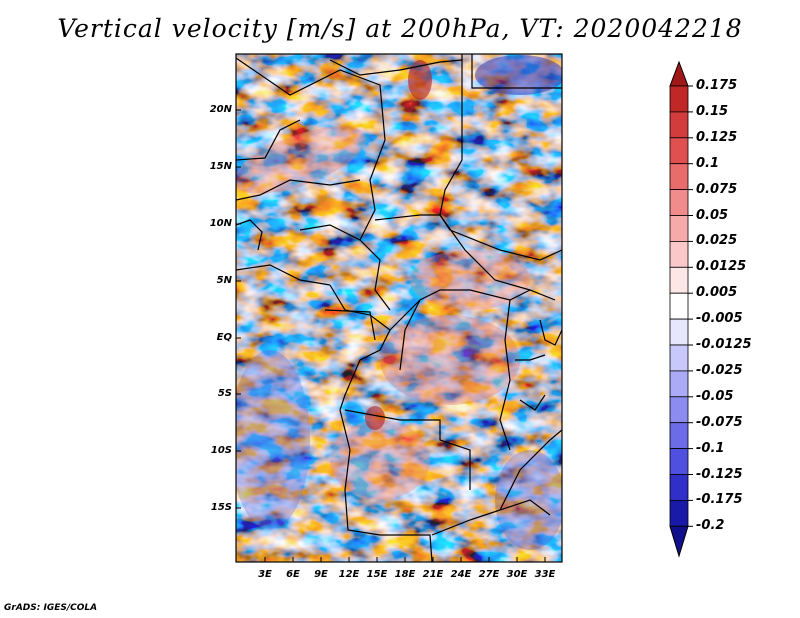 The width and height of the screenshot is (800, 618). I want to click on grads-credit: GrADS: IGES/COLA, so click(51, 608).